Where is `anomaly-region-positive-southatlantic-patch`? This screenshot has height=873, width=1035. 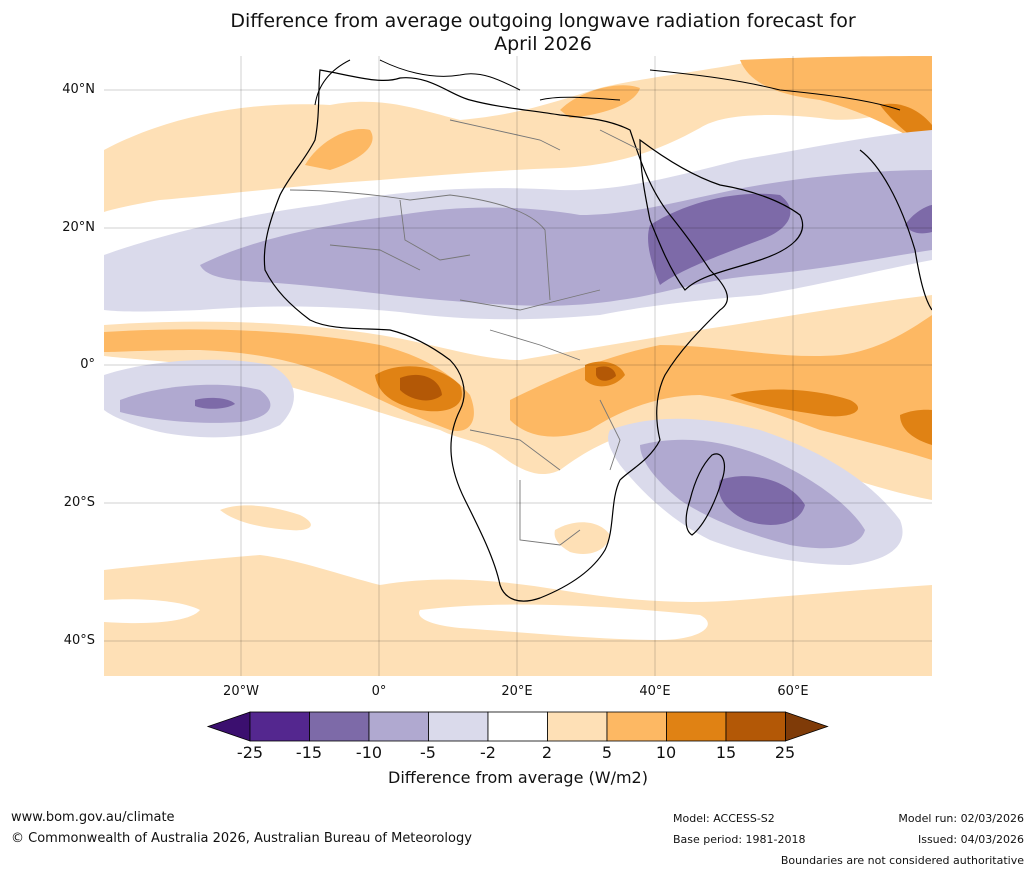 anomaly-region-positive-southatlantic-patch is located at coordinates (265, 518).